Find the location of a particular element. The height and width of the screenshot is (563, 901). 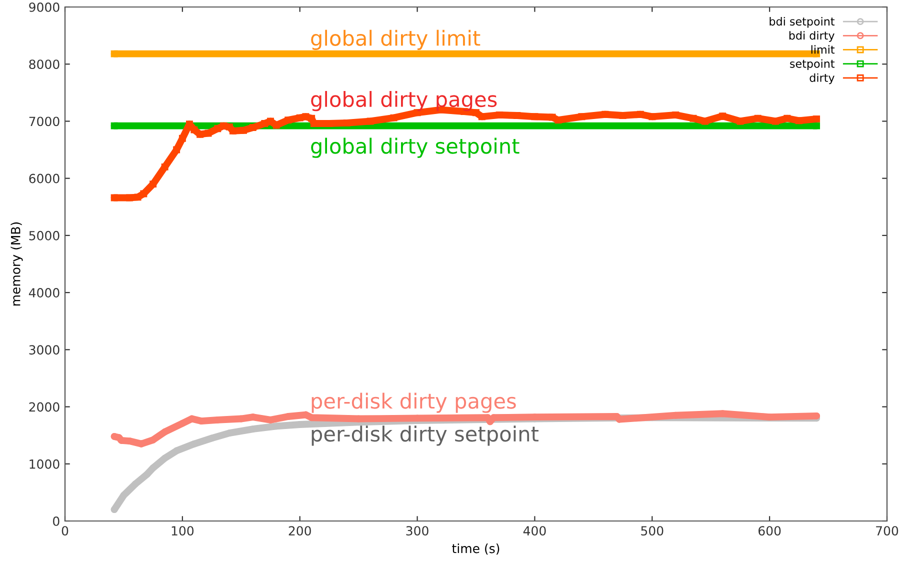

x-tick-label: 600 is located at coordinates (769, 531).